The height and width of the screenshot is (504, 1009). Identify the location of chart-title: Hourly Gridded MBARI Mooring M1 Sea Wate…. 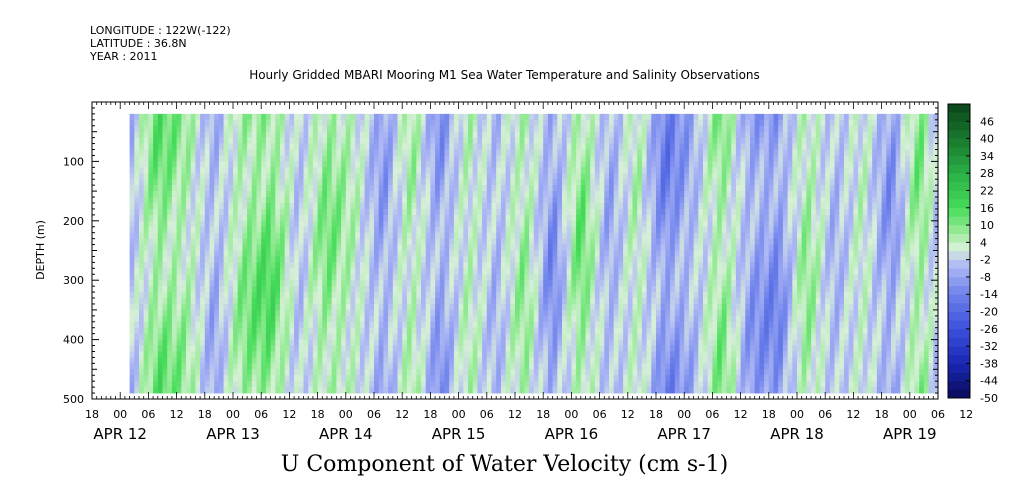
(504, 75).